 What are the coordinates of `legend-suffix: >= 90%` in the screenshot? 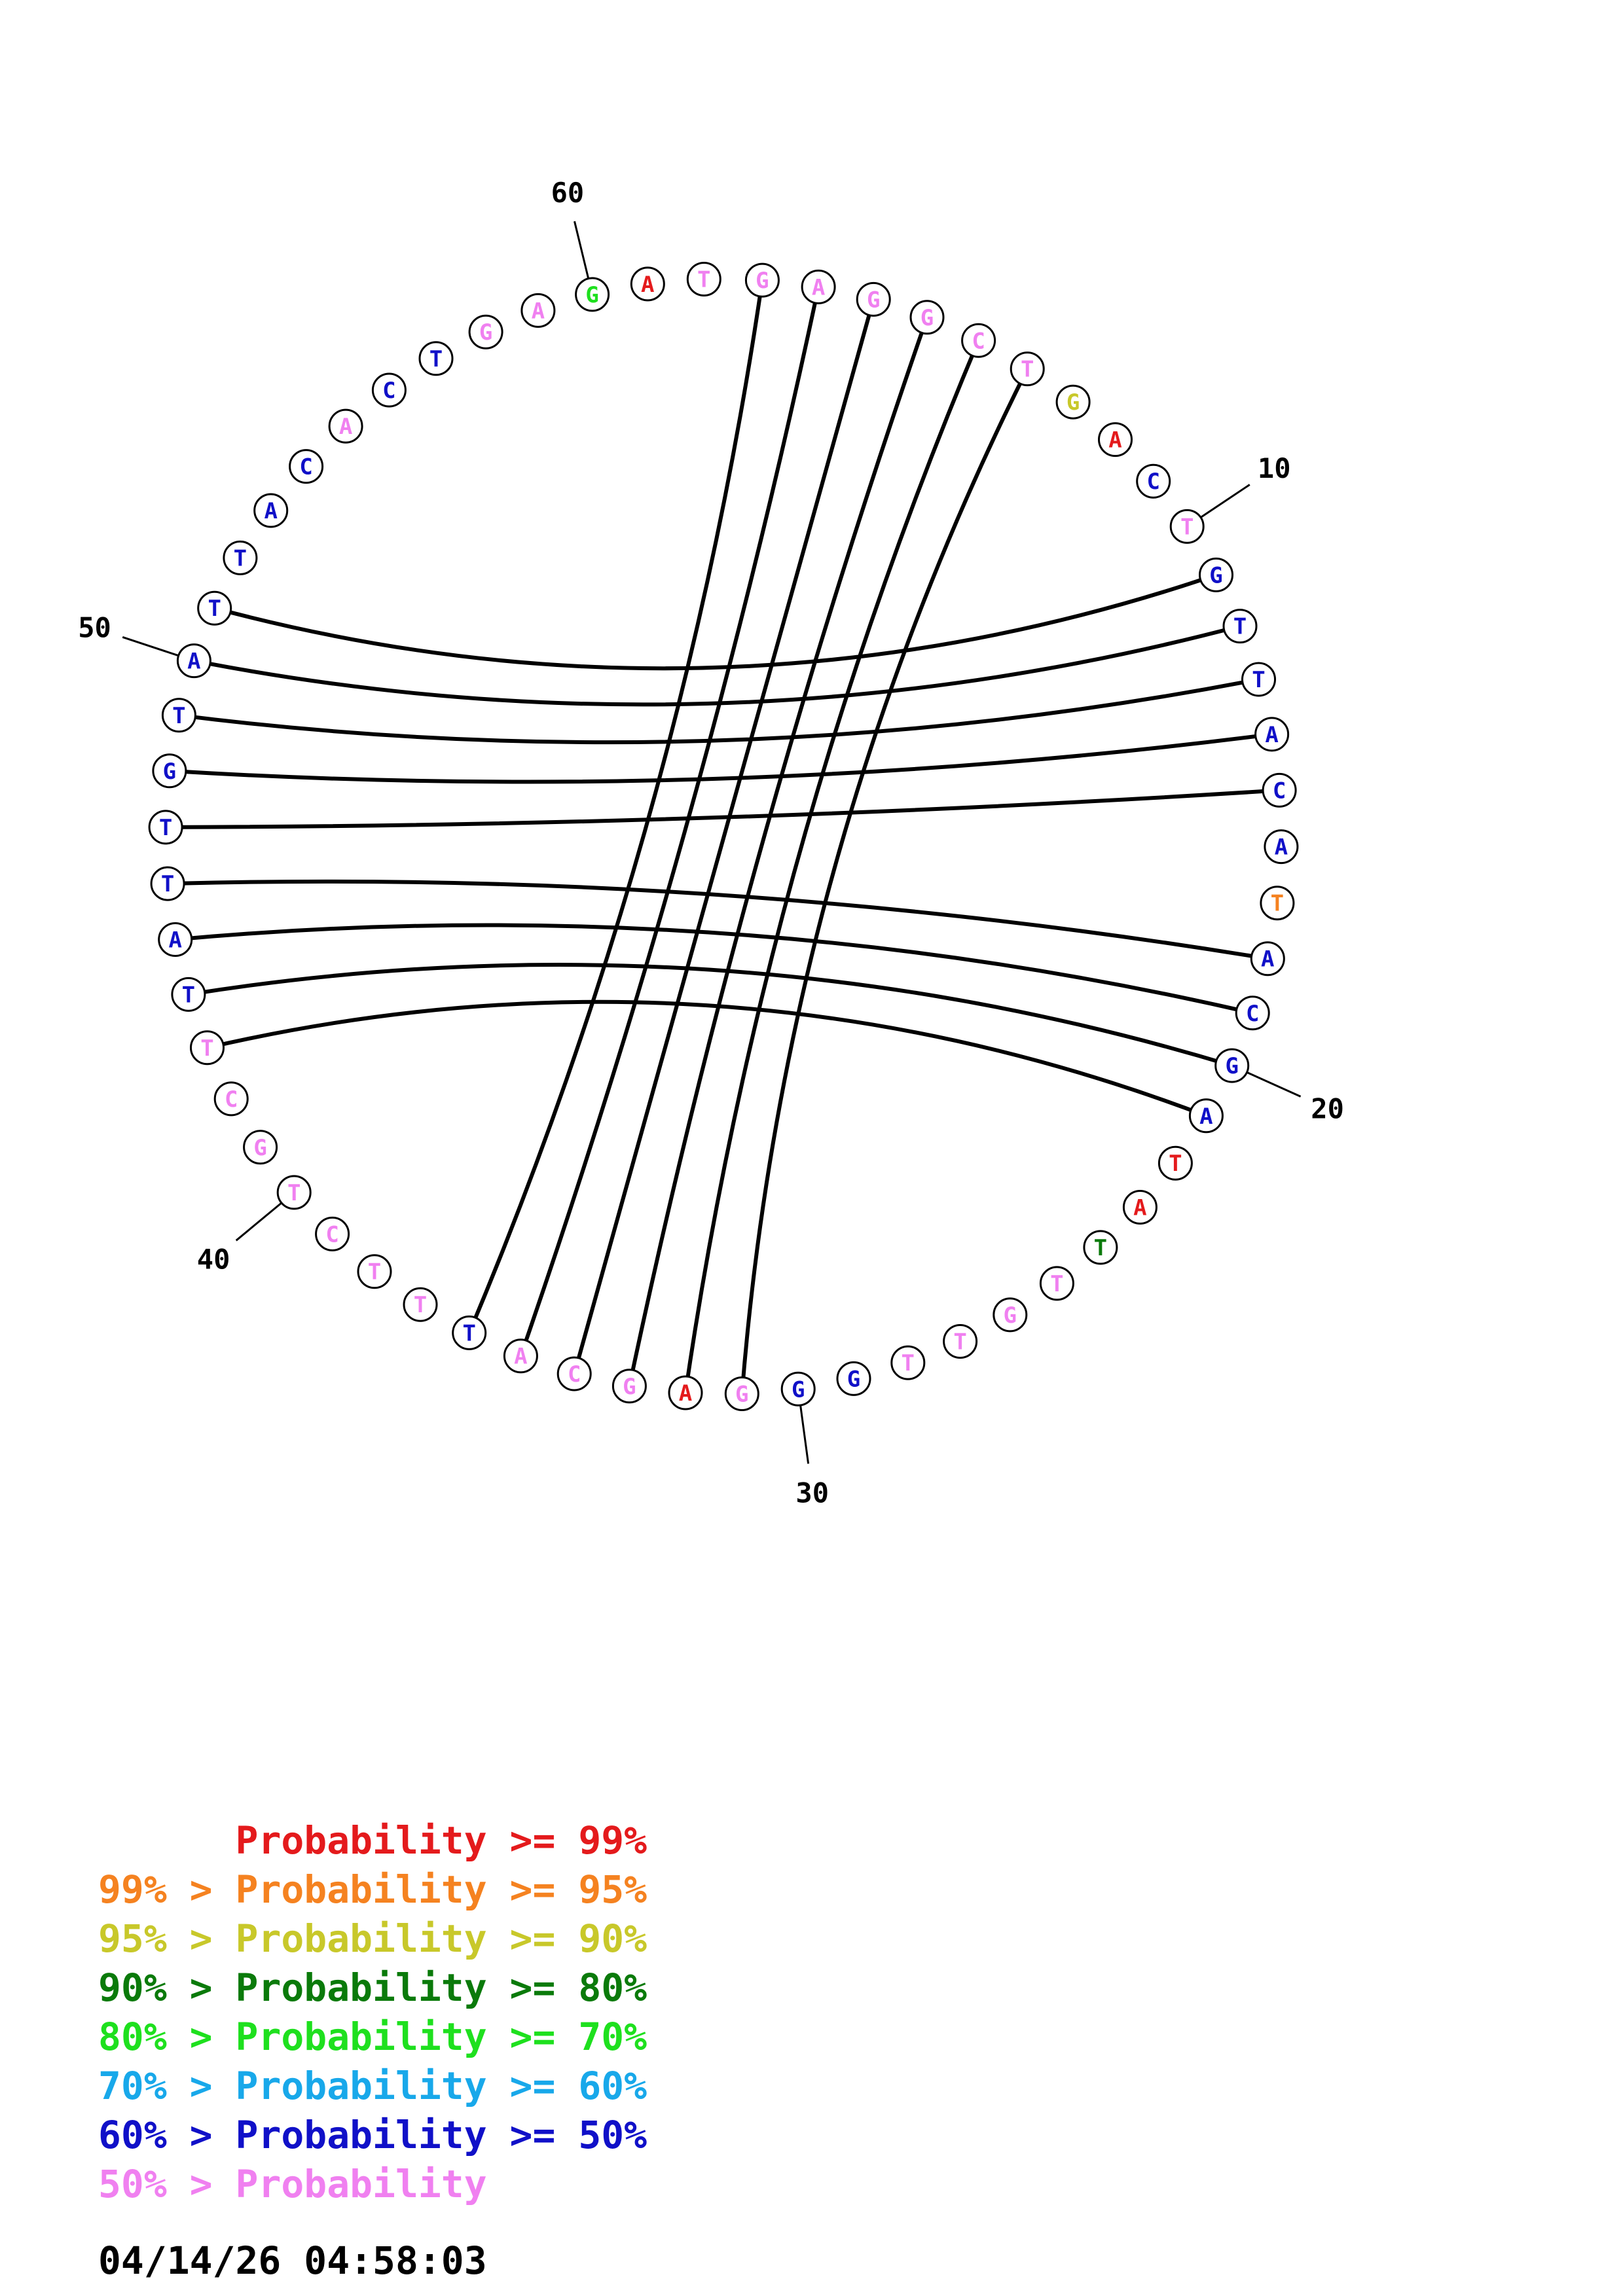 It's located at (566, 1938).